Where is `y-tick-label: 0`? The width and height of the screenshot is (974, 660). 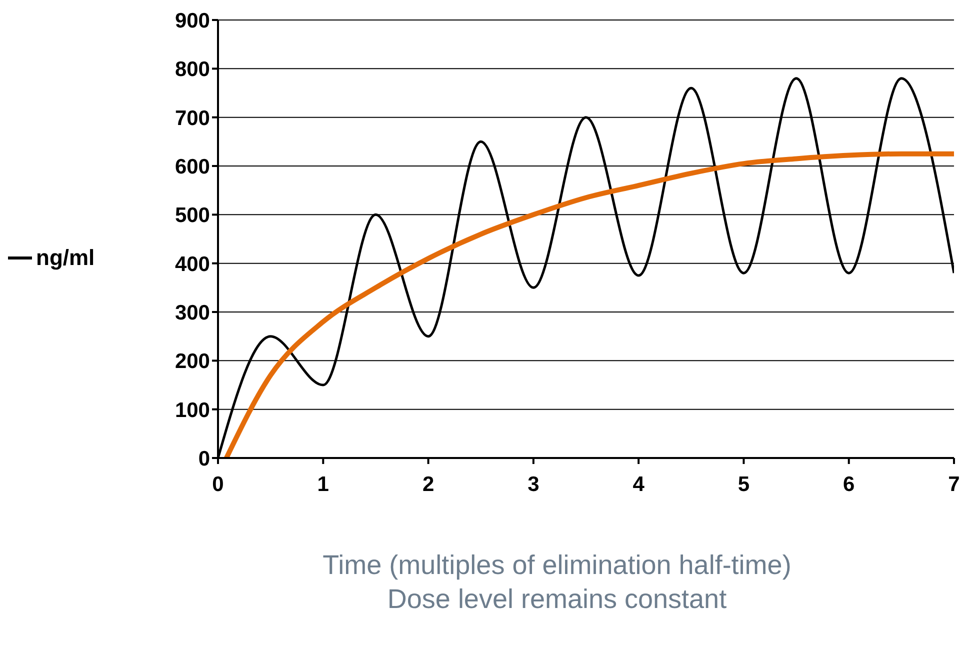
y-tick-label: 0 is located at coordinates (204, 458).